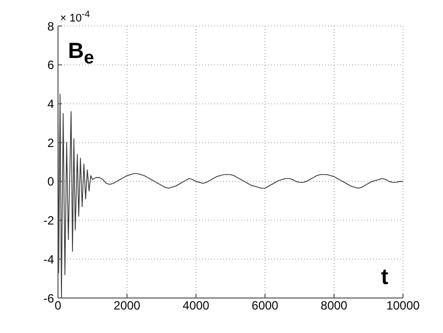 The height and width of the screenshot is (333, 443). What do you see at coordinates (265, 305) in the screenshot?
I see `x-tick-label: 6000` at bounding box center [265, 305].